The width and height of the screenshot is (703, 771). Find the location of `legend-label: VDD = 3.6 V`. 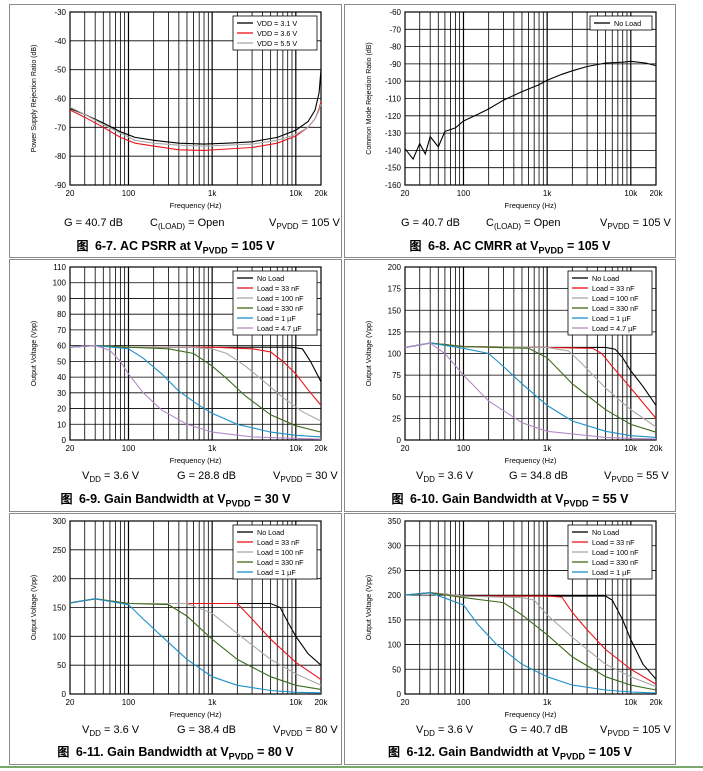

legend-label: VDD = 3.6 V is located at coordinates (277, 33).